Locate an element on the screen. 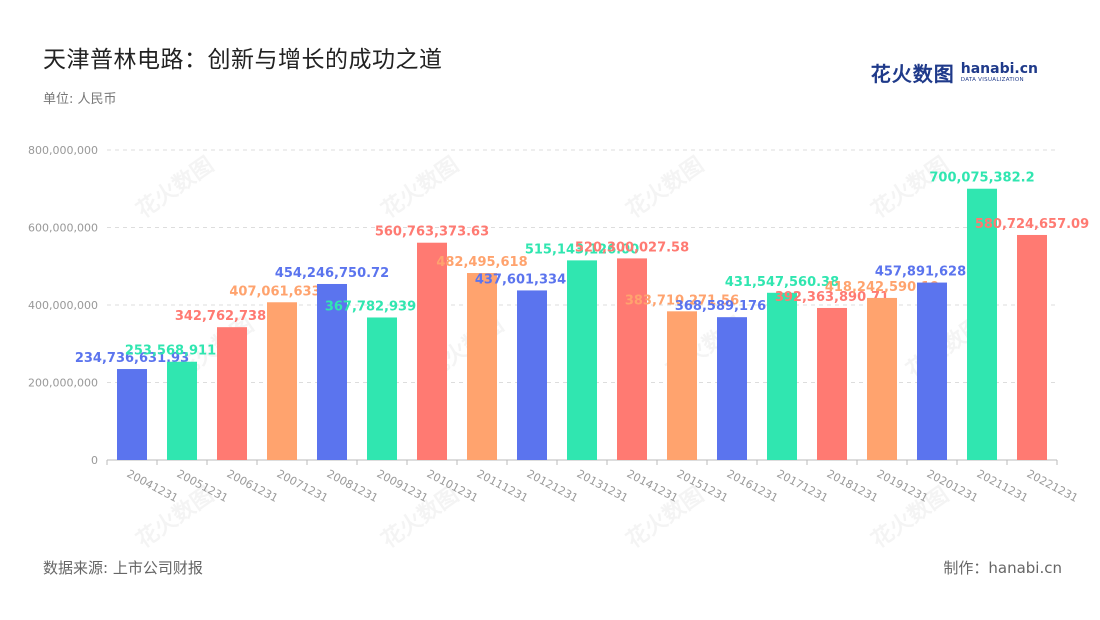 Image resolution: width=1100 pixels, height=620 pixels. data-label: 520,300,027.58 is located at coordinates (632, 247).